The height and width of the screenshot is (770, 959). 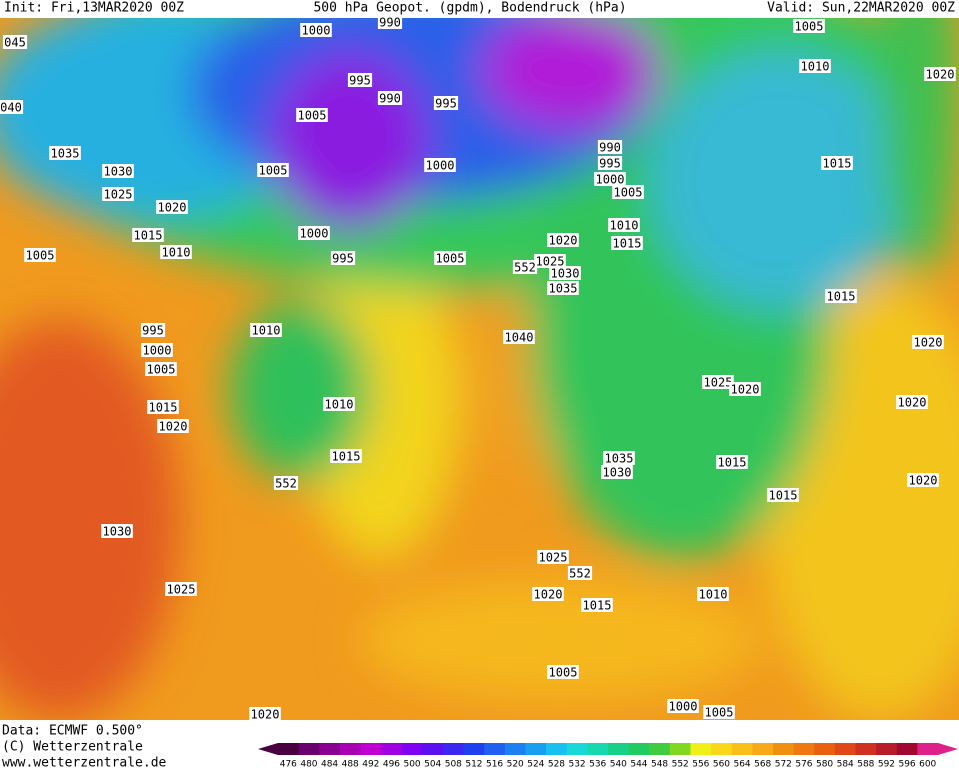 What do you see at coordinates (72, 731) in the screenshot?
I see `data-source: Data: ECMWF 0.500°` at bounding box center [72, 731].